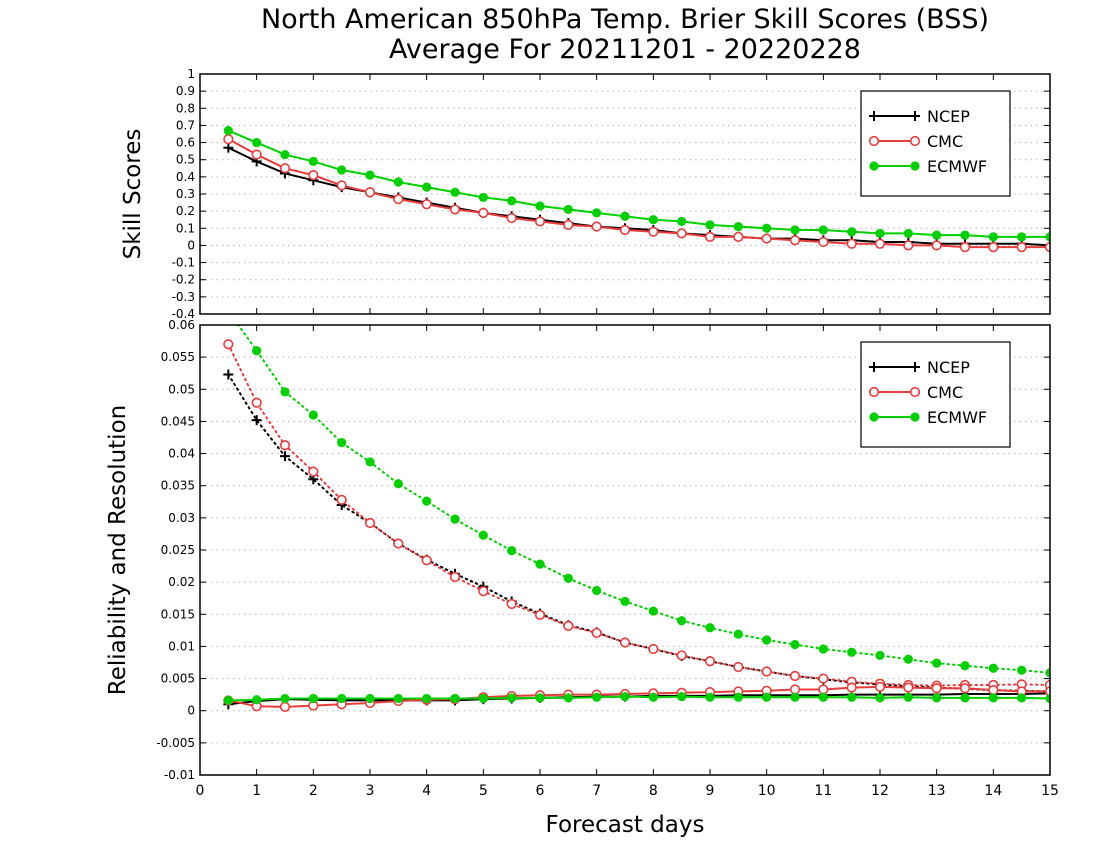 Image resolution: width=1100 pixels, height=850 pixels. I want to click on y-tick-label: 0.015, so click(178, 614).